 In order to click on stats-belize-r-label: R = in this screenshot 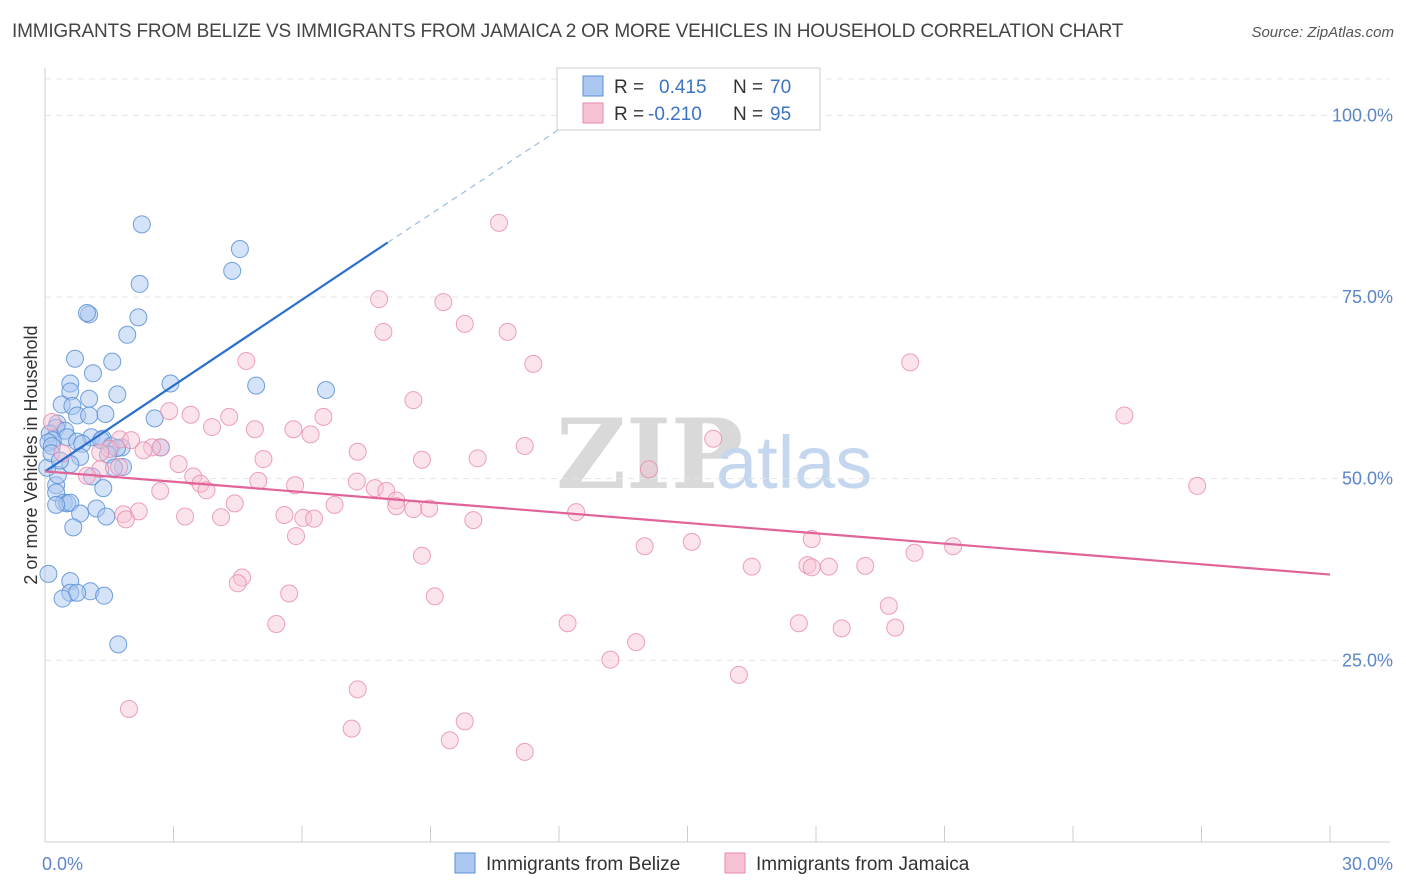, I will do `click(629, 87)`.